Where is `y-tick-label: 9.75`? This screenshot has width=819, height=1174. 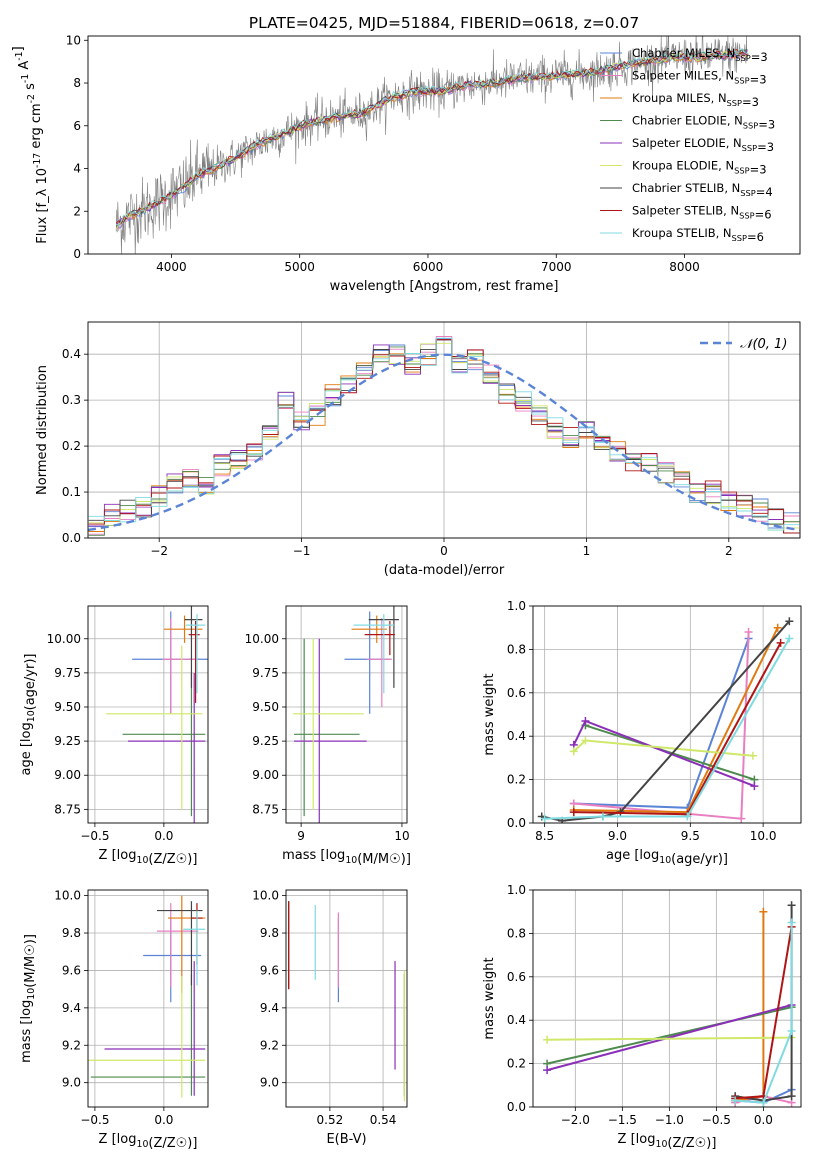
y-tick-label: 9.75 is located at coordinates (67, 673).